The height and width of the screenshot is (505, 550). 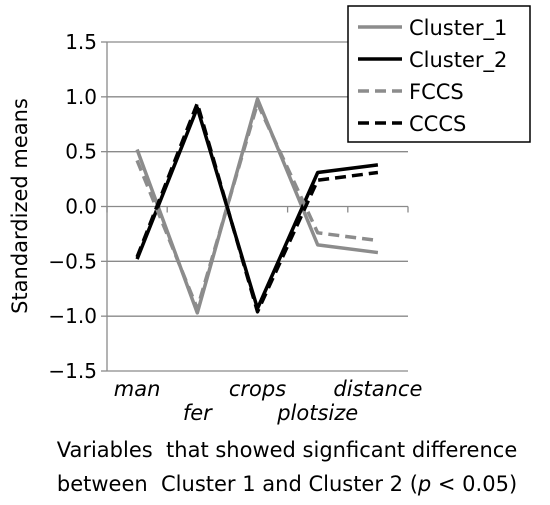 What do you see at coordinates (81, 207) in the screenshot?
I see `y-tick-label: 0.0` at bounding box center [81, 207].